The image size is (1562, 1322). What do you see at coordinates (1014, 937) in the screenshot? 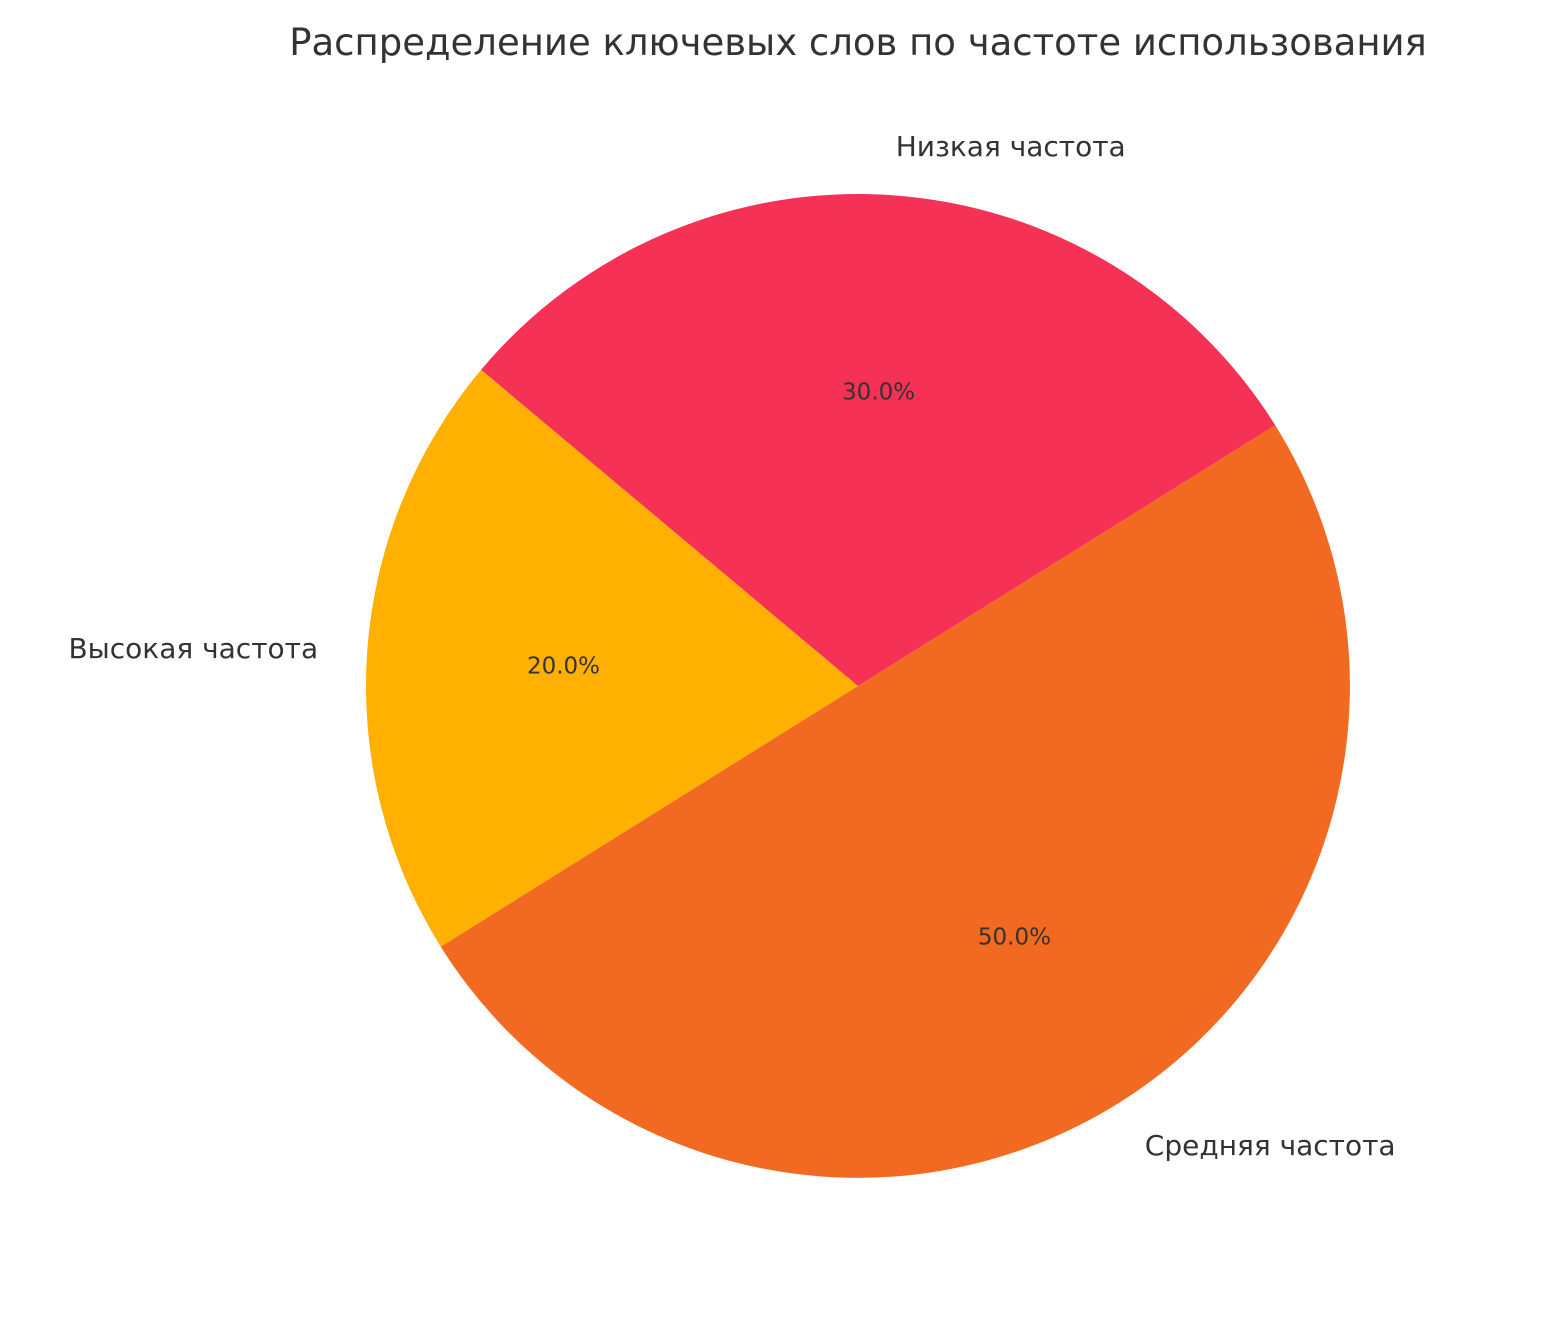
I see `slice-percent-label: 50.0%` at bounding box center [1014, 937].